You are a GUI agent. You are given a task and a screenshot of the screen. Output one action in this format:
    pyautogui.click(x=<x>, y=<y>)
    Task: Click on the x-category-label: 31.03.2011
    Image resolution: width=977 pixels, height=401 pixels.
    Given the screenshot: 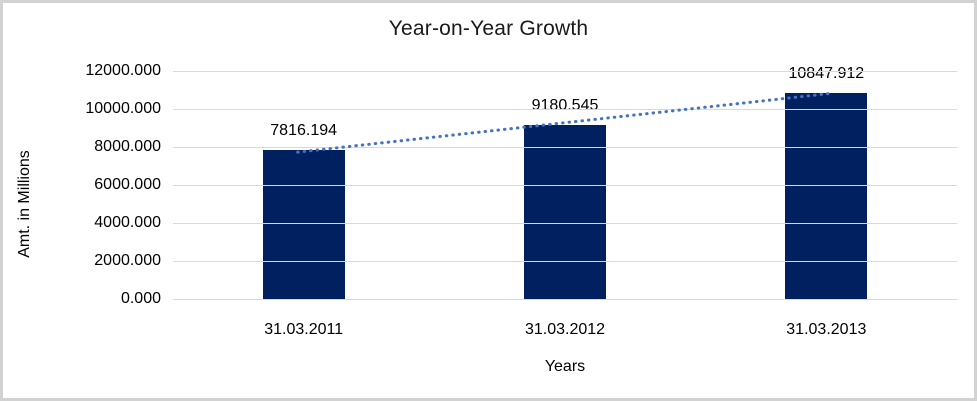 What is the action you would take?
    pyautogui.click(x=304, y=329)
    